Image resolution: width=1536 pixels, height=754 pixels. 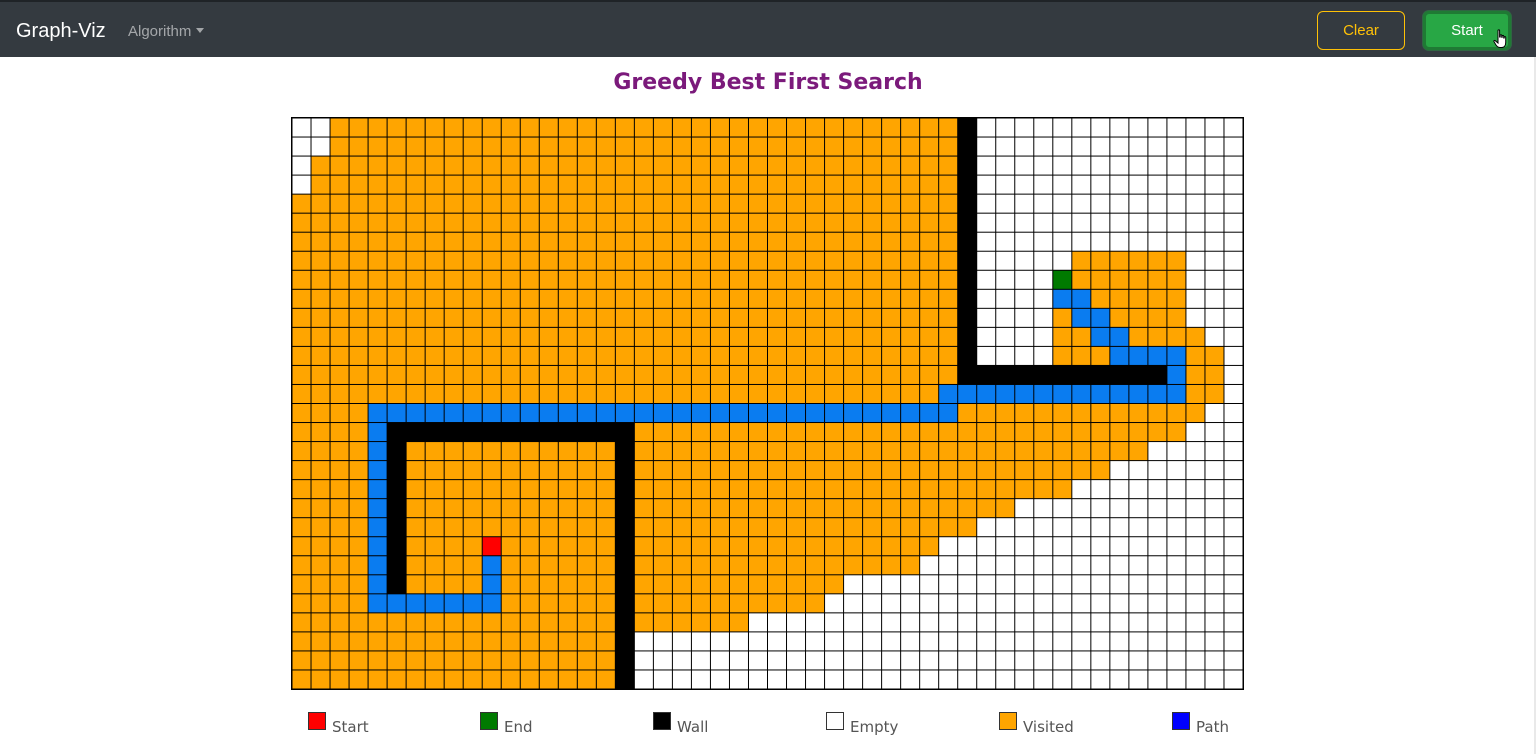 I want to click on start-button: Start, so click(x=1467, y=30).